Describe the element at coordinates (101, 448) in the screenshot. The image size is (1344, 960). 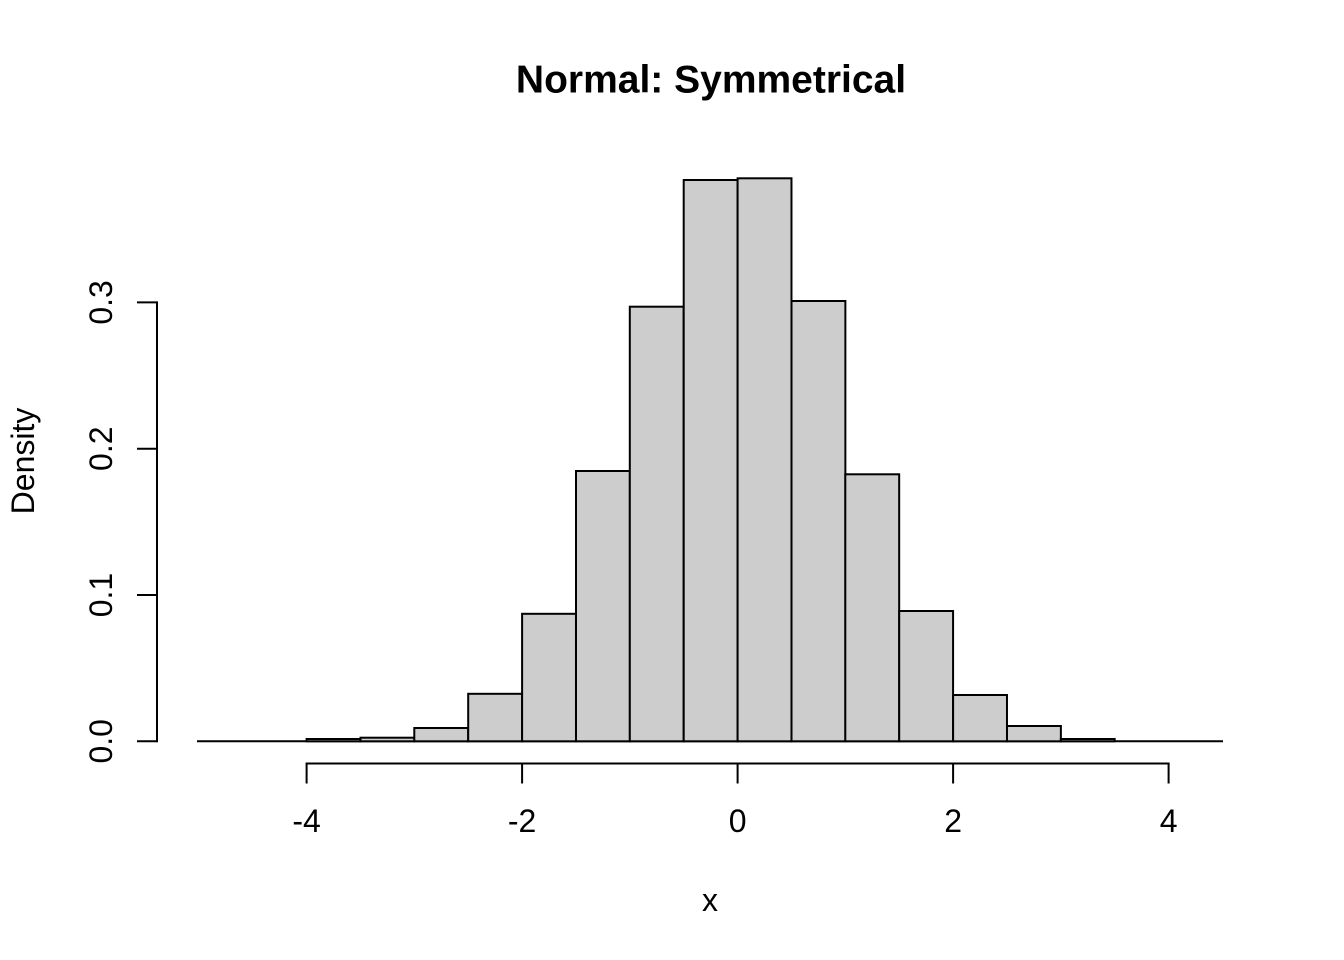
I see `svg-text: 0.2` at that location.